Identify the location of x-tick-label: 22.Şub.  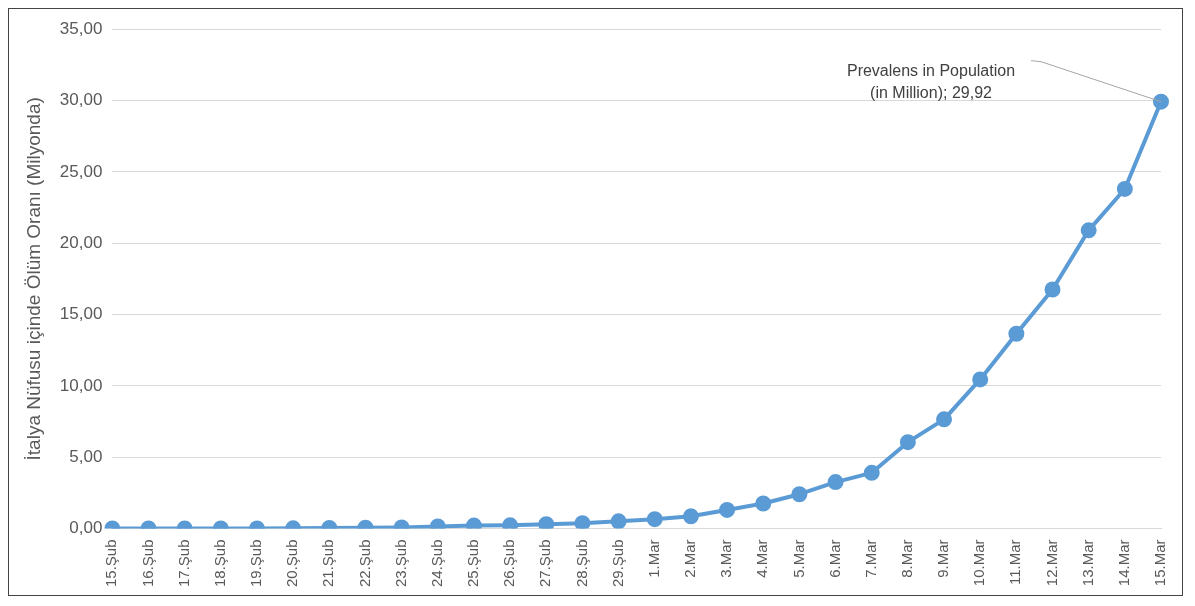
(364, 563).